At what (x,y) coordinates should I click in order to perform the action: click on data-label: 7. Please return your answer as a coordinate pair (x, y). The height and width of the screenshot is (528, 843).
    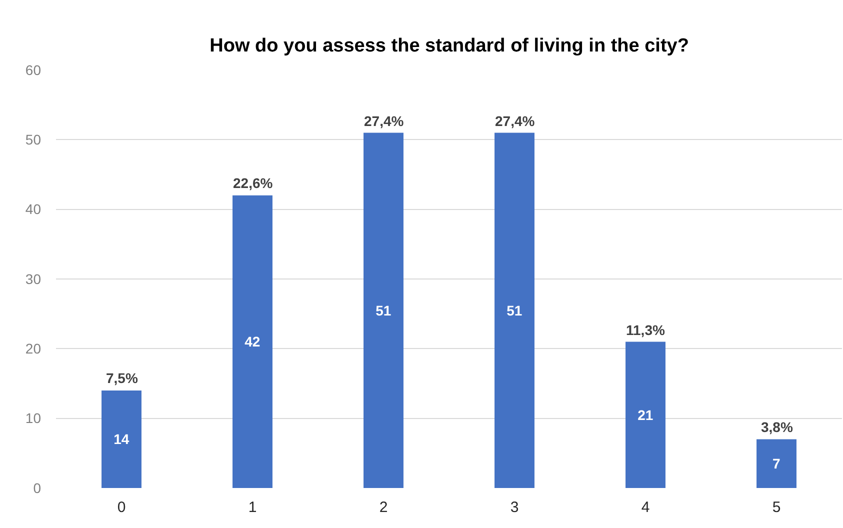
    Looking at the image, I should click on (776, 464).